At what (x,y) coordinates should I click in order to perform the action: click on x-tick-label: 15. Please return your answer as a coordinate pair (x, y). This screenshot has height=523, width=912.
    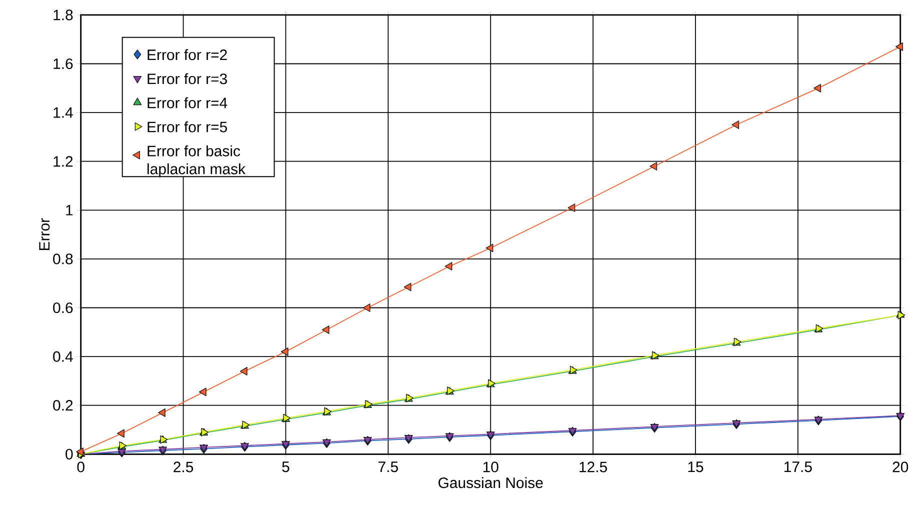
    Looking at the image, I should click on (696, 467).